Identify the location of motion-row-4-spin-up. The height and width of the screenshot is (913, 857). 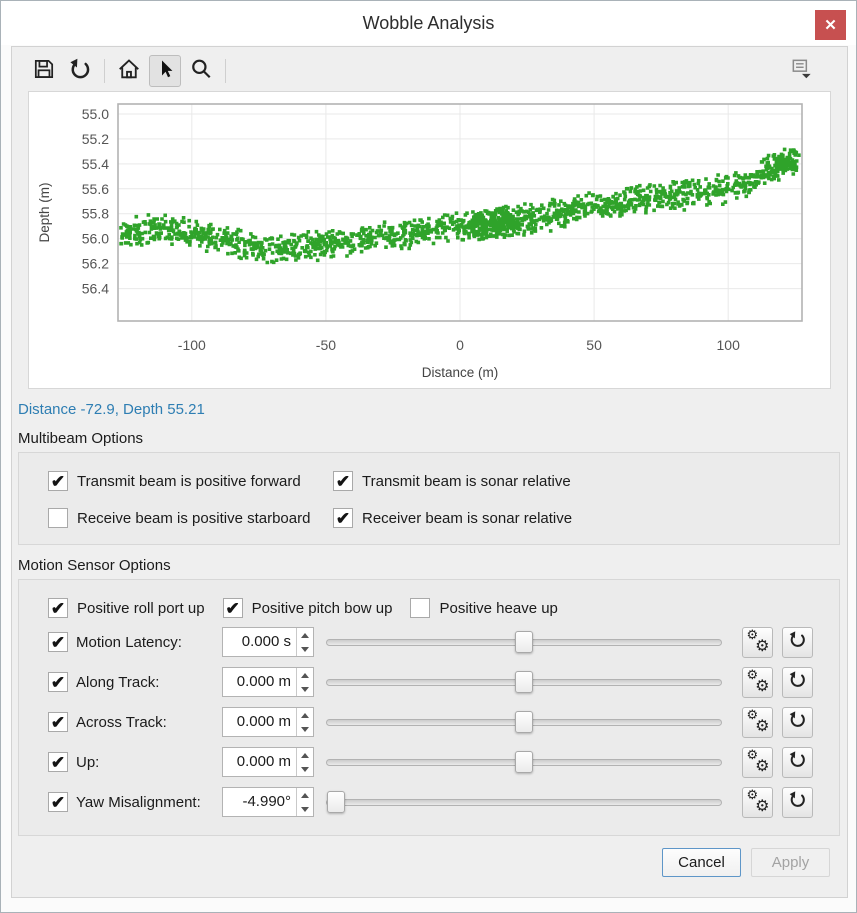
(305, 795).